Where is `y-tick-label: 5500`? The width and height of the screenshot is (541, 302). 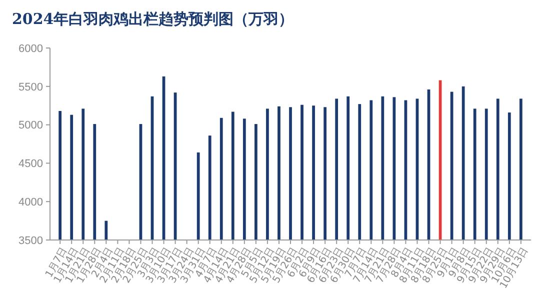 y-tick-label: 5500 is located at coordinates (30, 87).